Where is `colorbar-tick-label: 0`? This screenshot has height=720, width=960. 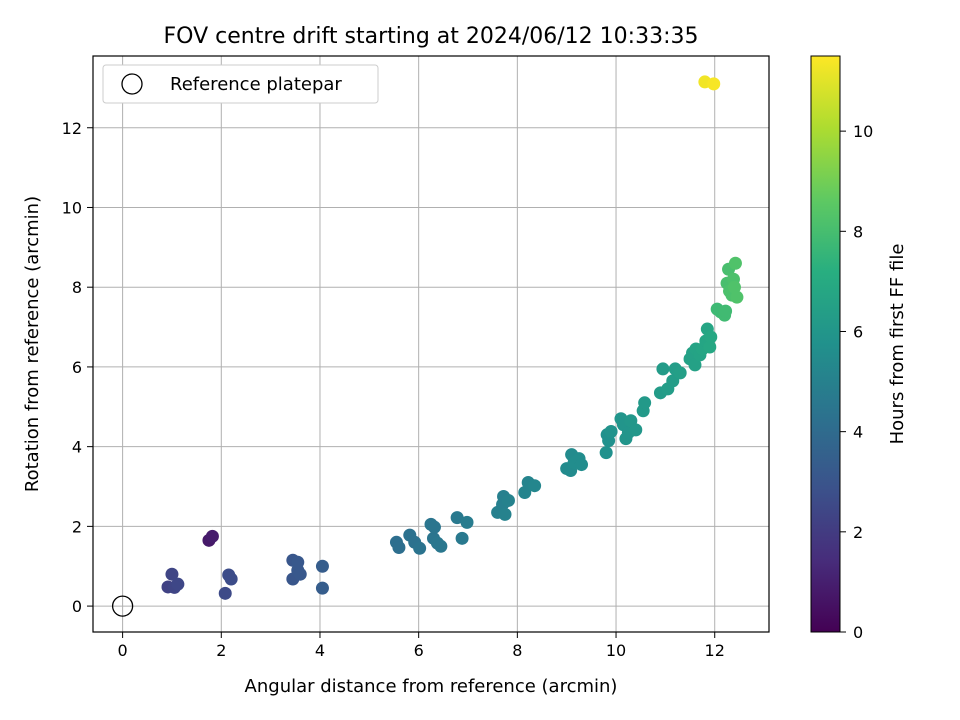
colorbar-tick-label: 0 is located at coordinates (858, 632).